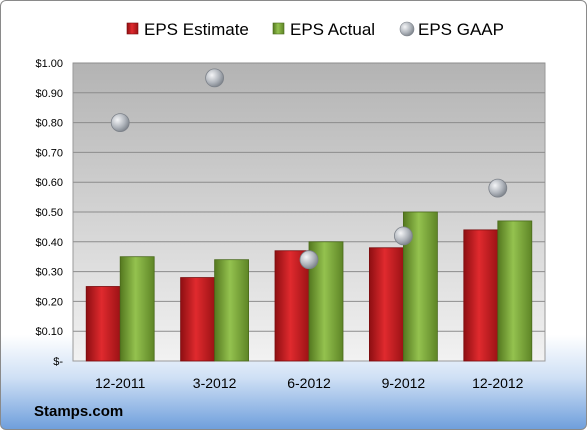 Image resolution: width=587 pixels, height=430 pixels. What do you see at coordinates (49, 243) in the screenshot?
I see `y-tick-label: $0.40` at bounding box center [49, 243].